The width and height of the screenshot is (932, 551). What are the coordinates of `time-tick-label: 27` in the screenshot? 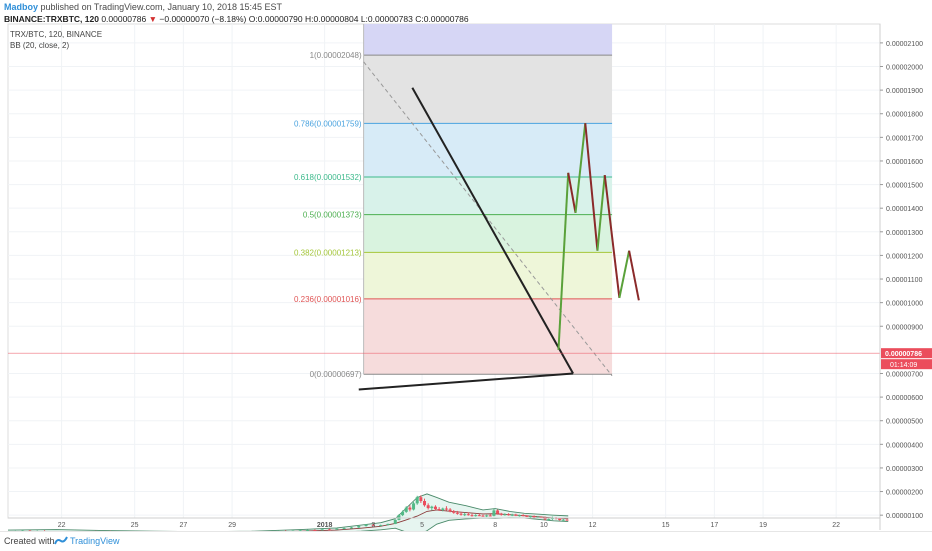 It's located at (183, 525).